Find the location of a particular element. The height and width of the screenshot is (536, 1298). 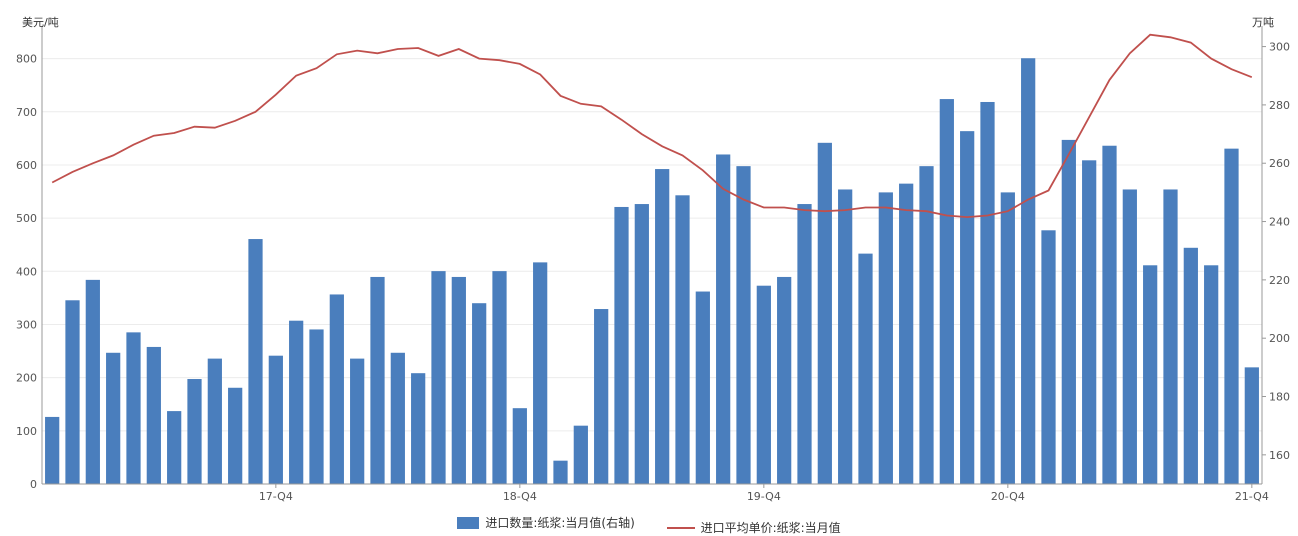

legend-item-bar: 进口数量:纸浆:当月值(右轴) is located at coordinates (546, 522).